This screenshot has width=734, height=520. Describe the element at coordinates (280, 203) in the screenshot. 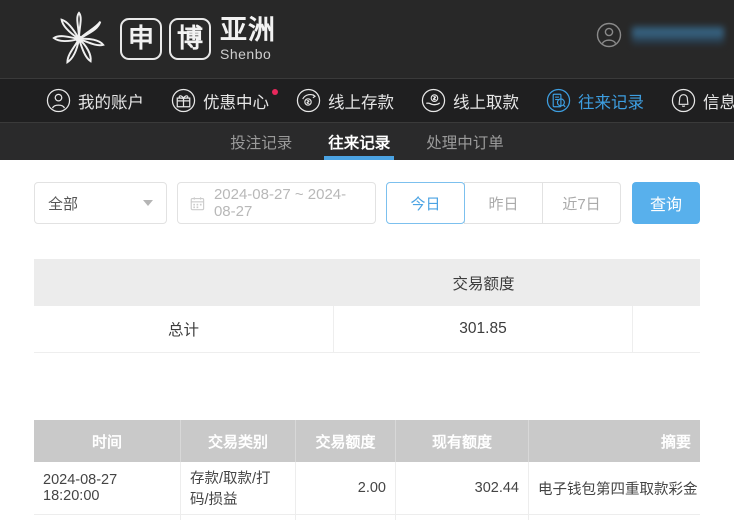

I see `date-range-value: 2024-08-27 ~ 2024-08-27` at that location.